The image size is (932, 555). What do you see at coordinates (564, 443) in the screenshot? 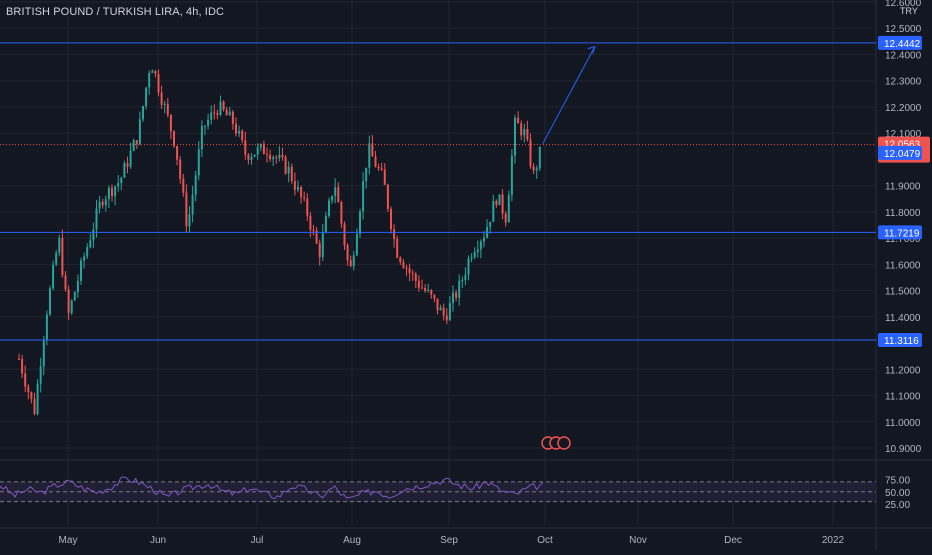
I see `event-flag-icon` at bounding box center [564, 443].